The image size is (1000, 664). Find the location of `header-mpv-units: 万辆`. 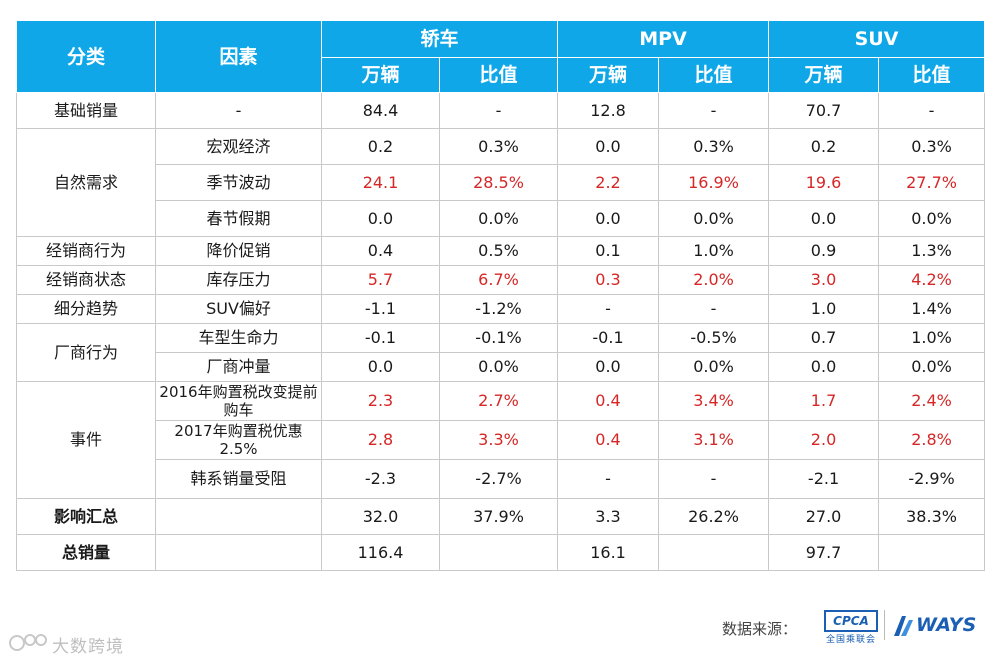

header-mpv-units: 万辆 is located at coordinates (608, 75).